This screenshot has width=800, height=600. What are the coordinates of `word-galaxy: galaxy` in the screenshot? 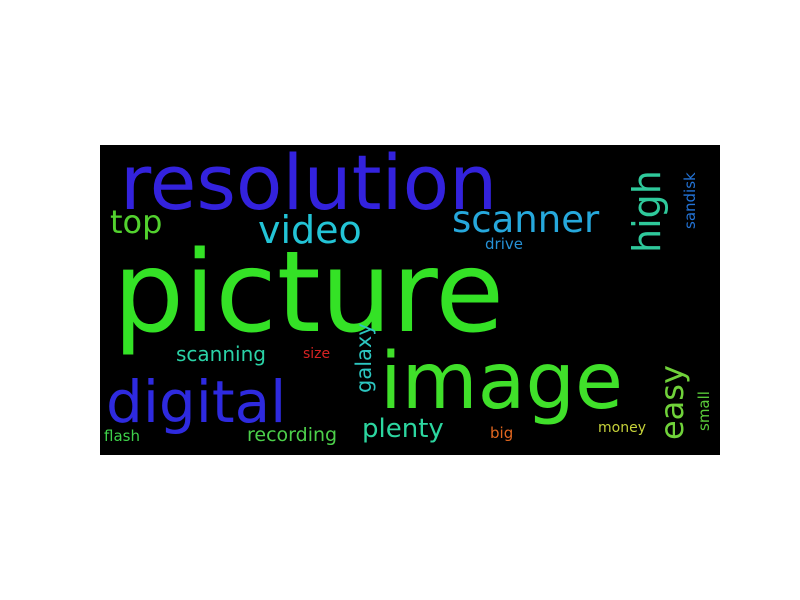 It's located at (364, 358).